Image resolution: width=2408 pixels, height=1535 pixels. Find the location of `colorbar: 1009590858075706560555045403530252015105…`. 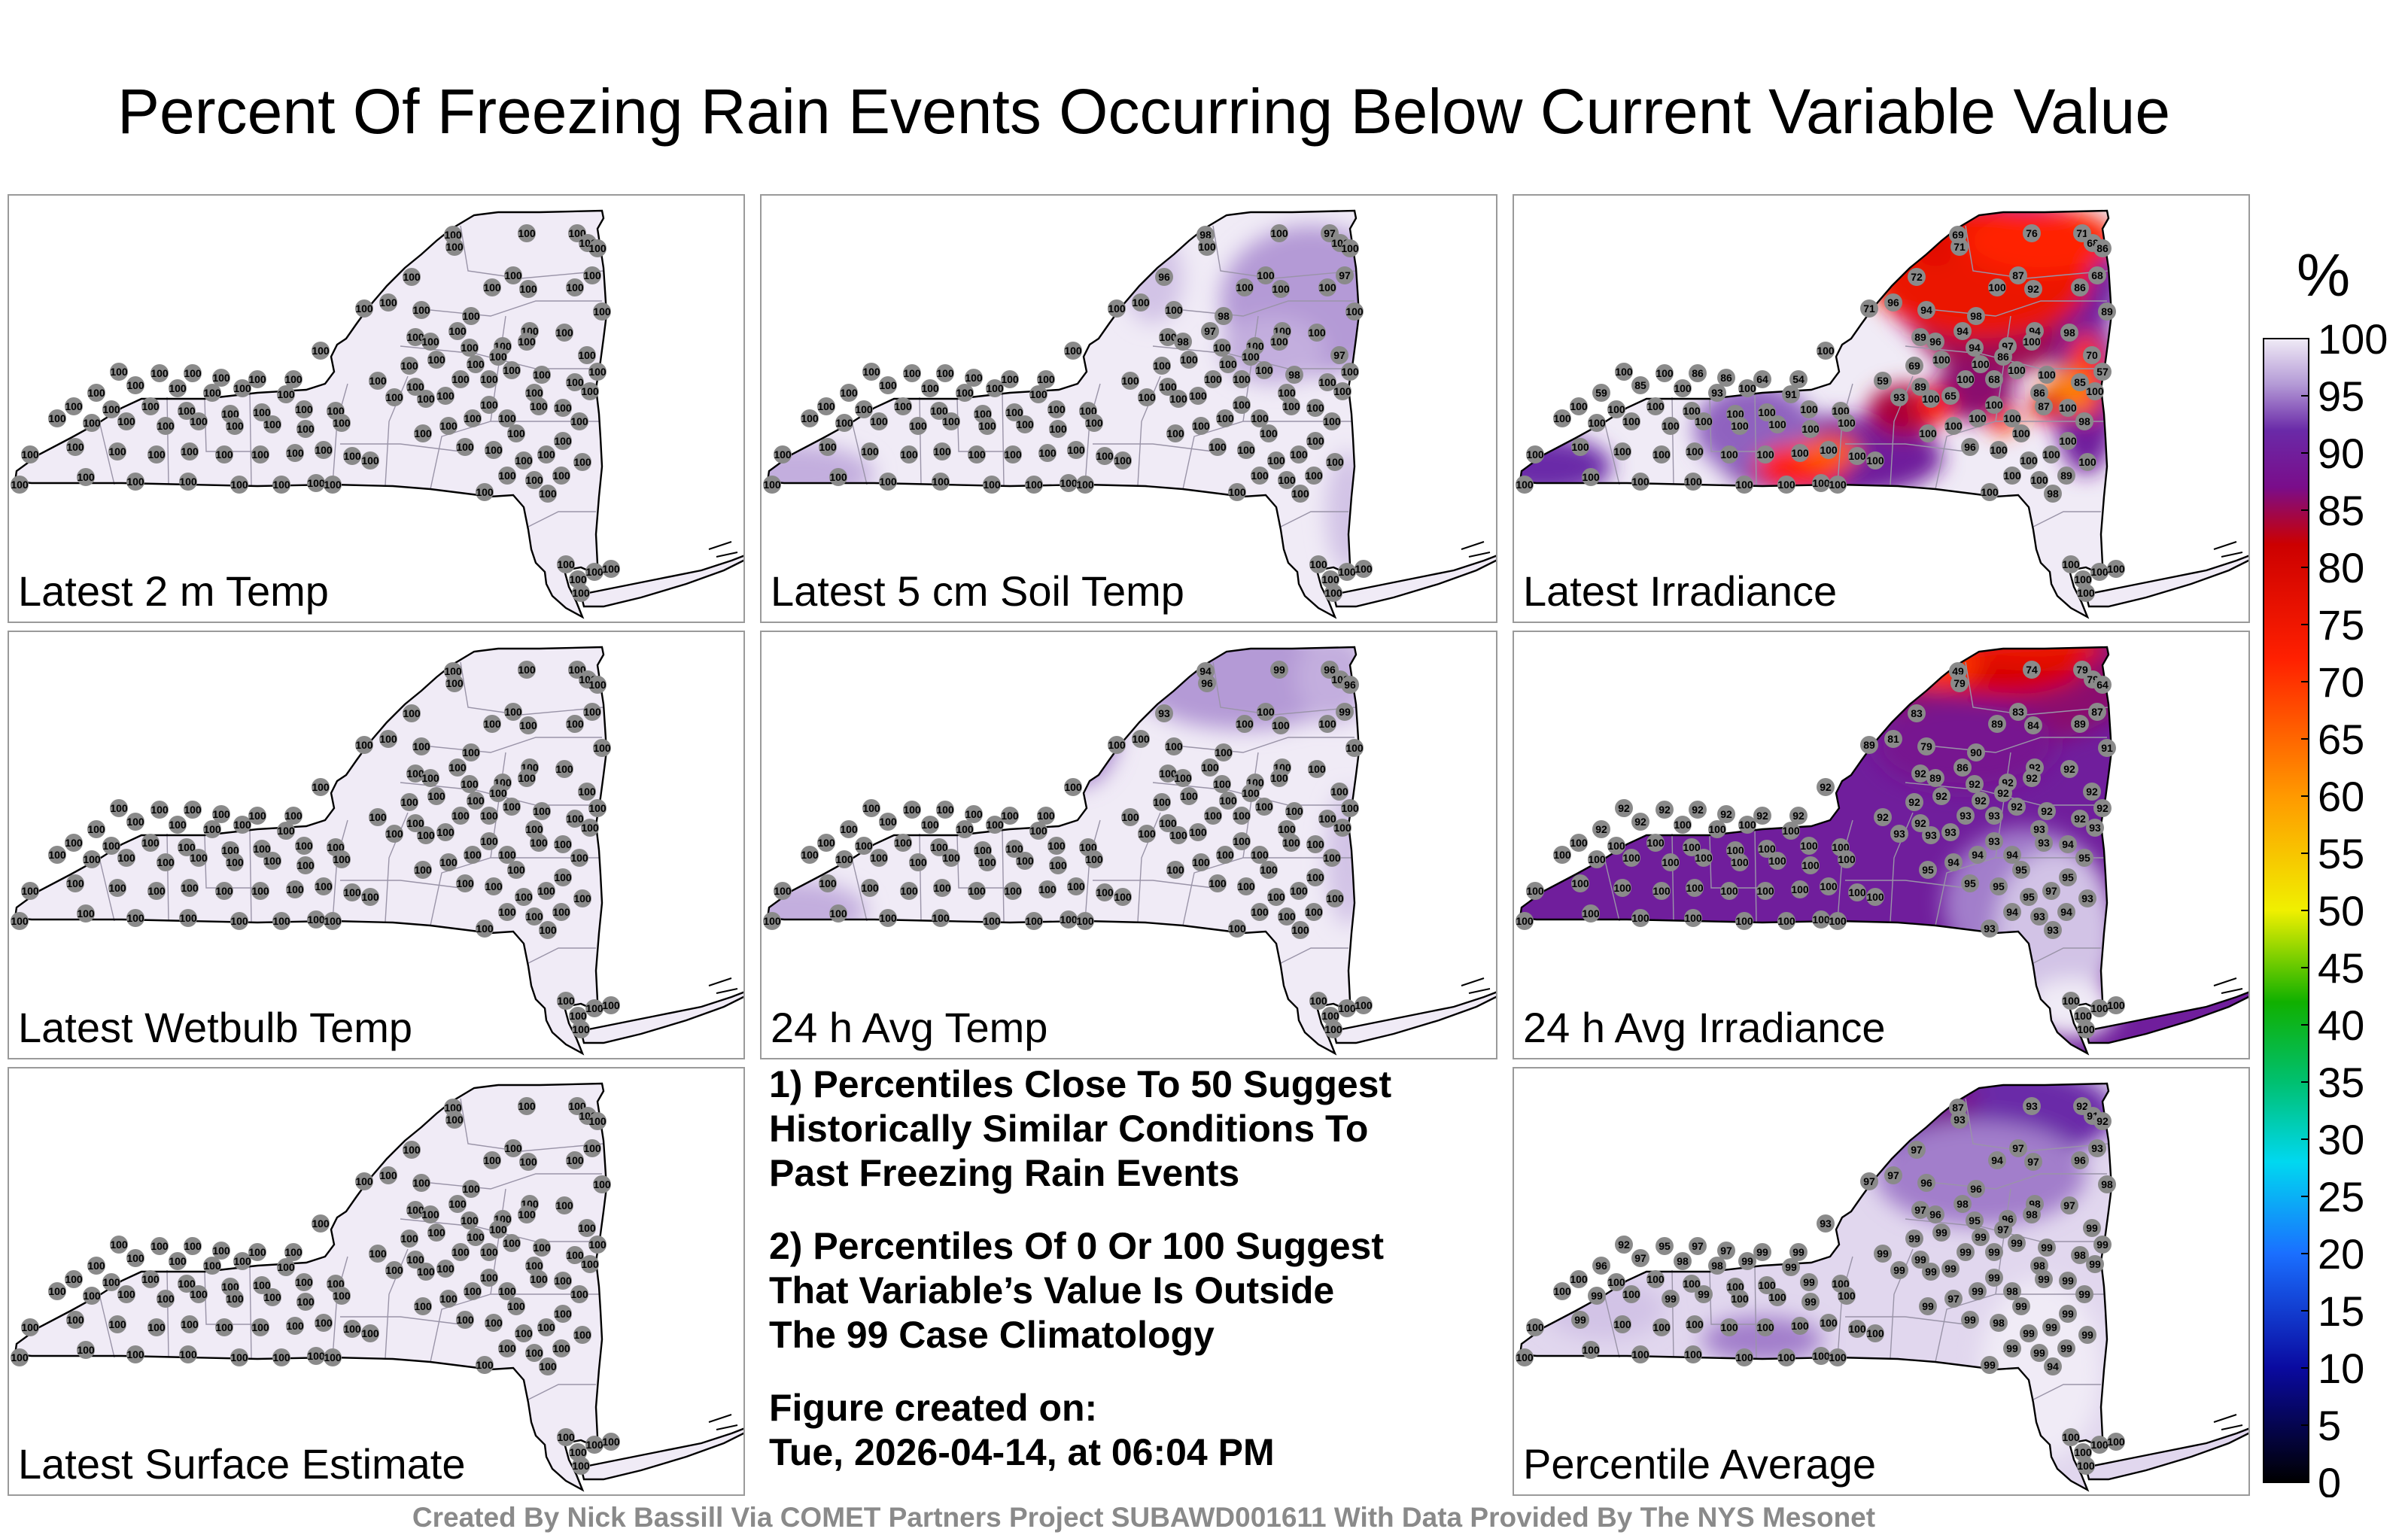

colorbar: 1009590858075706560555045403530252015105… is located at coordinates (2325, 910).